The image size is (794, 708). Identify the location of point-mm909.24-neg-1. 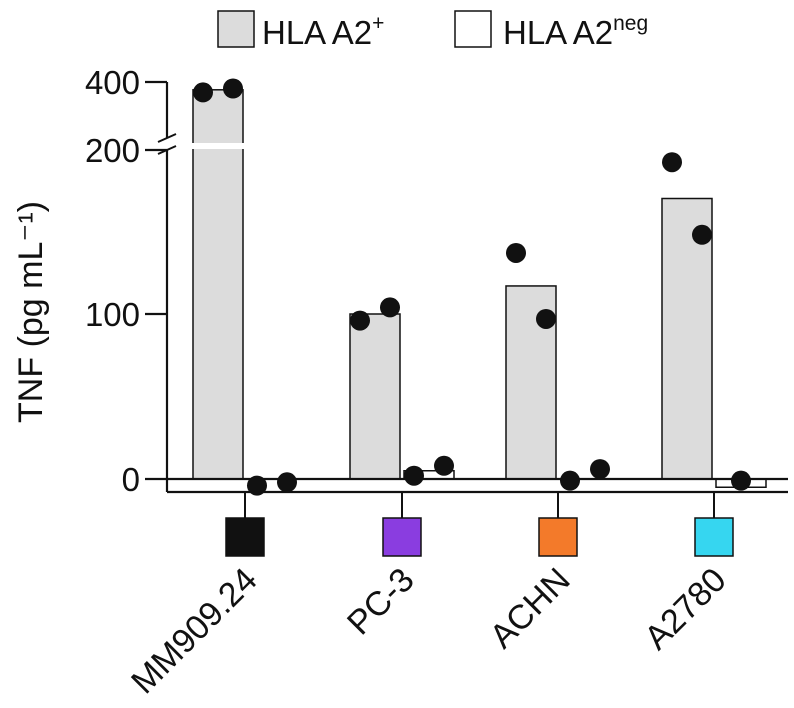
(287, 482).